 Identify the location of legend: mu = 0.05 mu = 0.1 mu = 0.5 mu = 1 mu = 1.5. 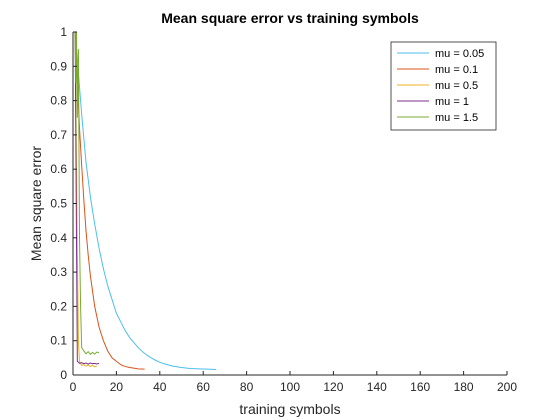
(443, 86).